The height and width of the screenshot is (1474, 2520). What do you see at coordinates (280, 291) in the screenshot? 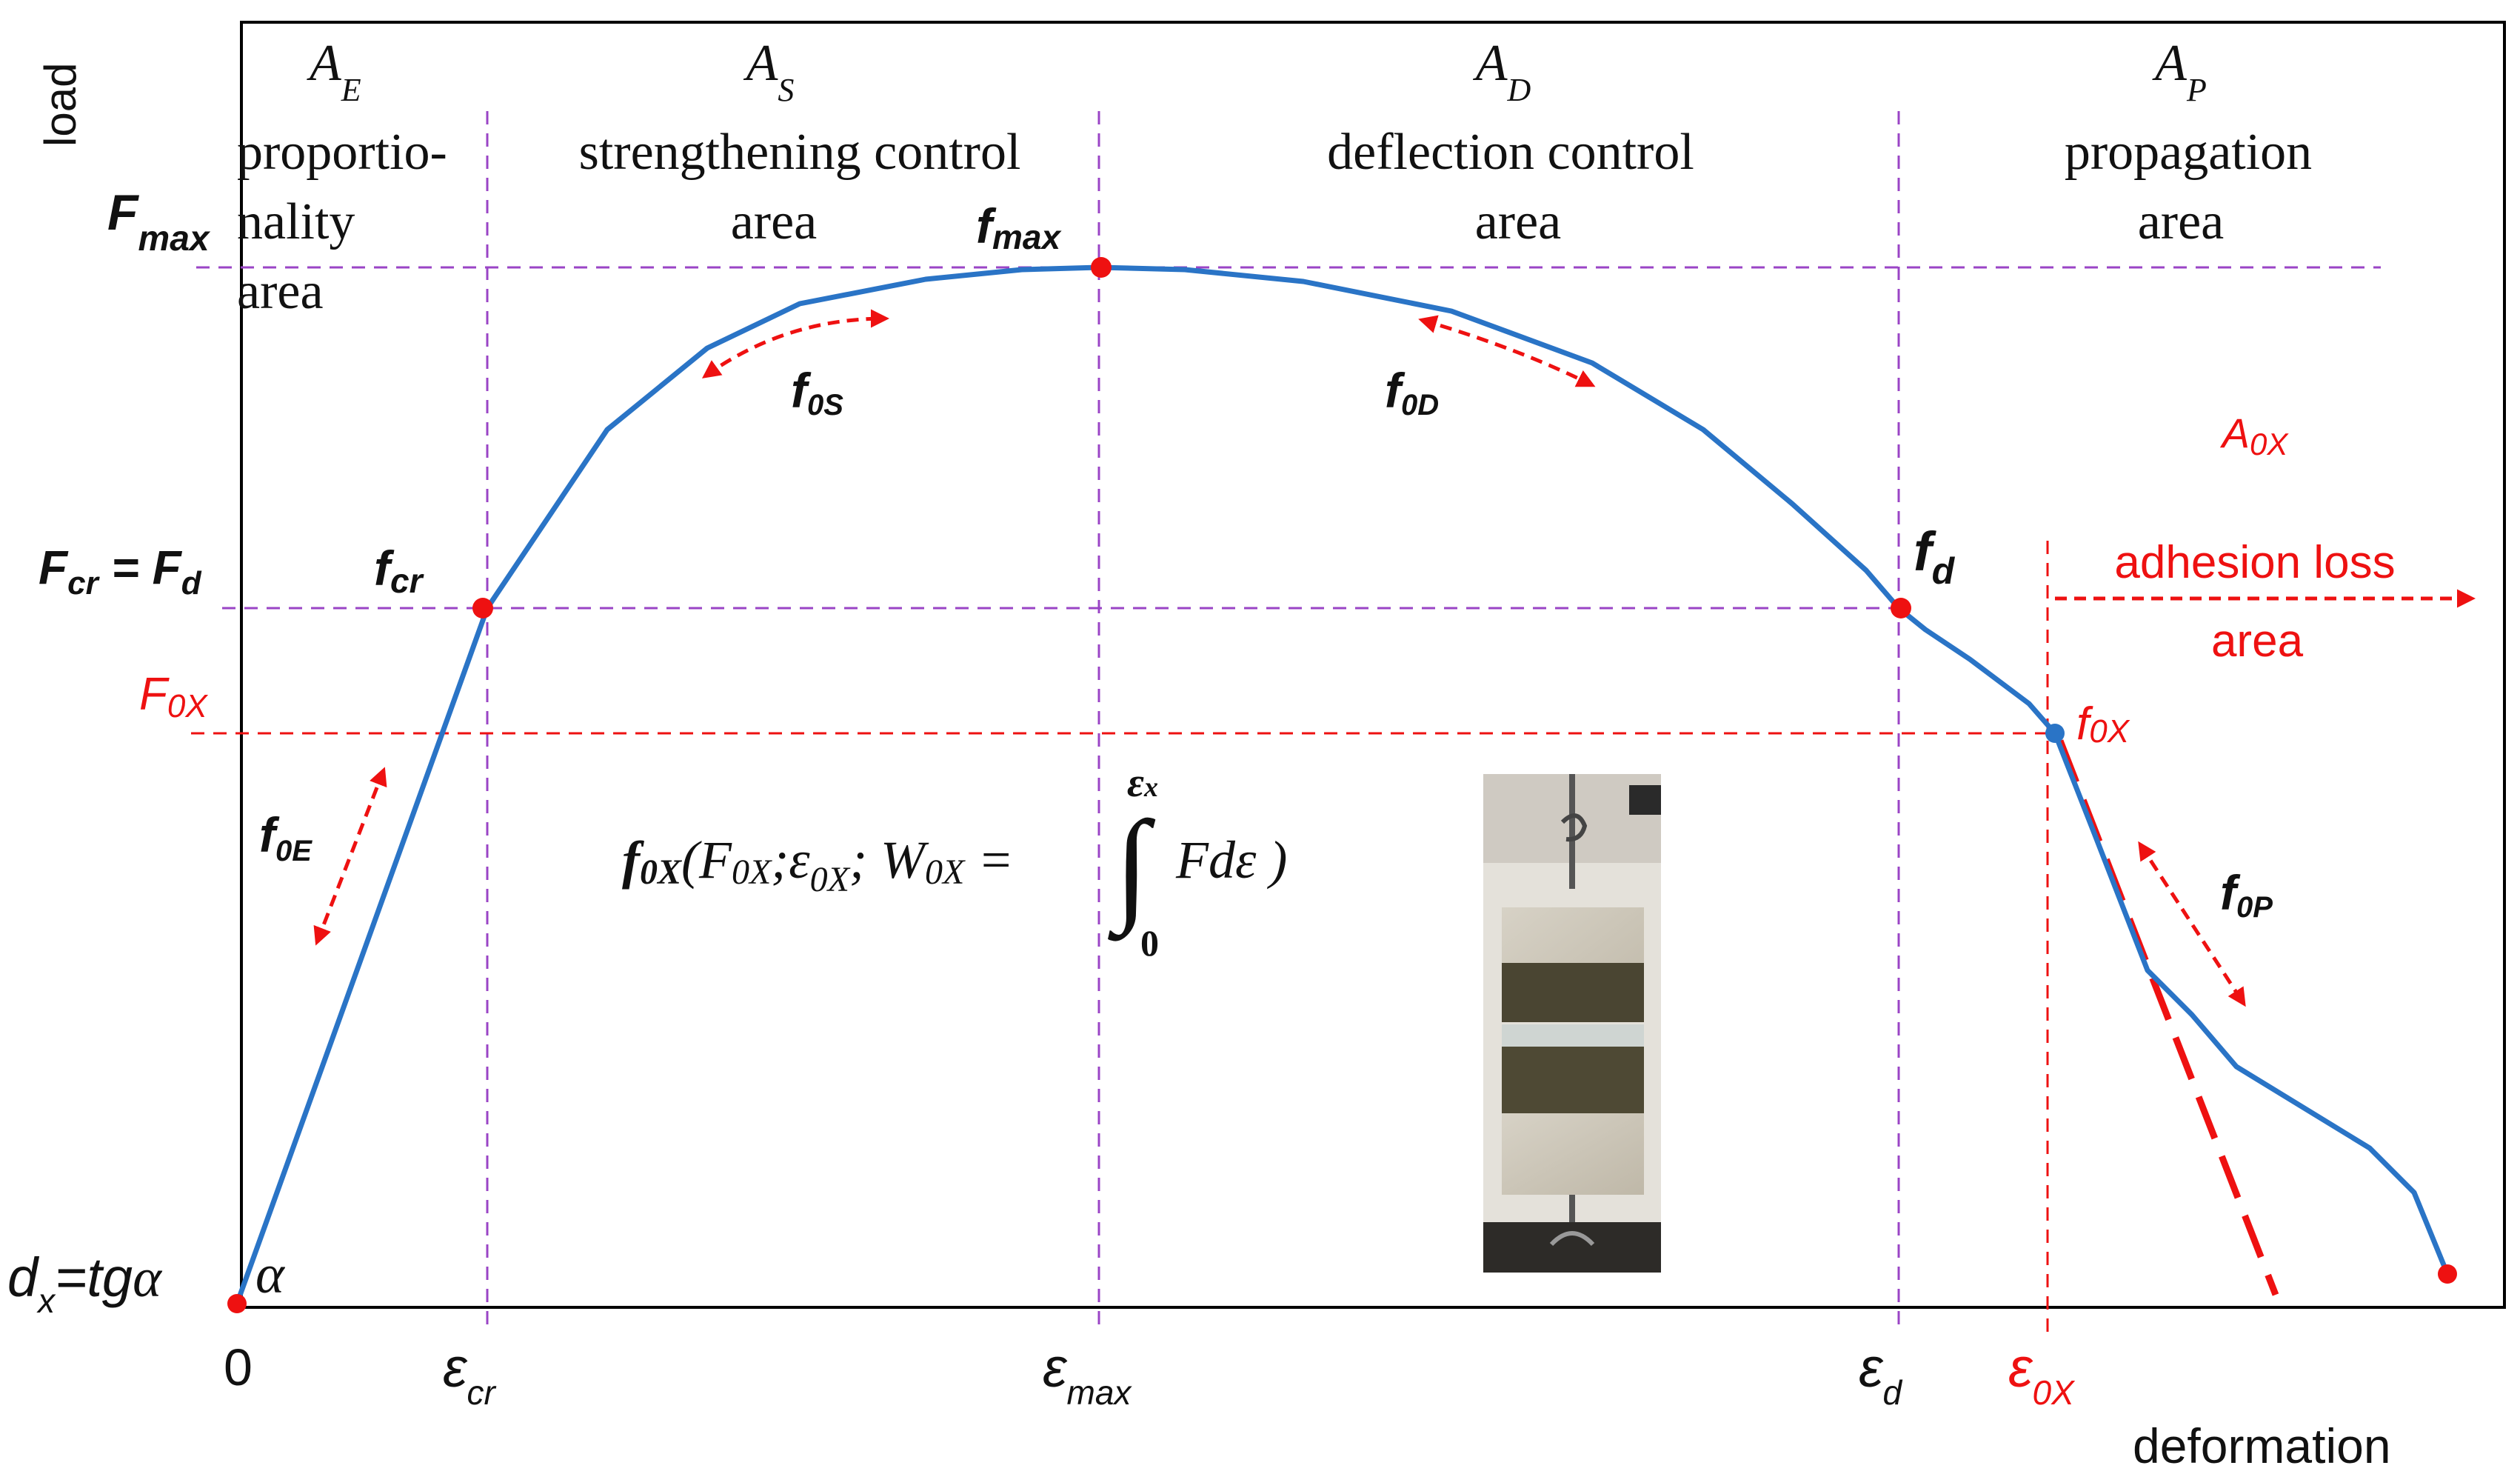
I see `zone-e-line-3: area` at bounding box center [280, 291].